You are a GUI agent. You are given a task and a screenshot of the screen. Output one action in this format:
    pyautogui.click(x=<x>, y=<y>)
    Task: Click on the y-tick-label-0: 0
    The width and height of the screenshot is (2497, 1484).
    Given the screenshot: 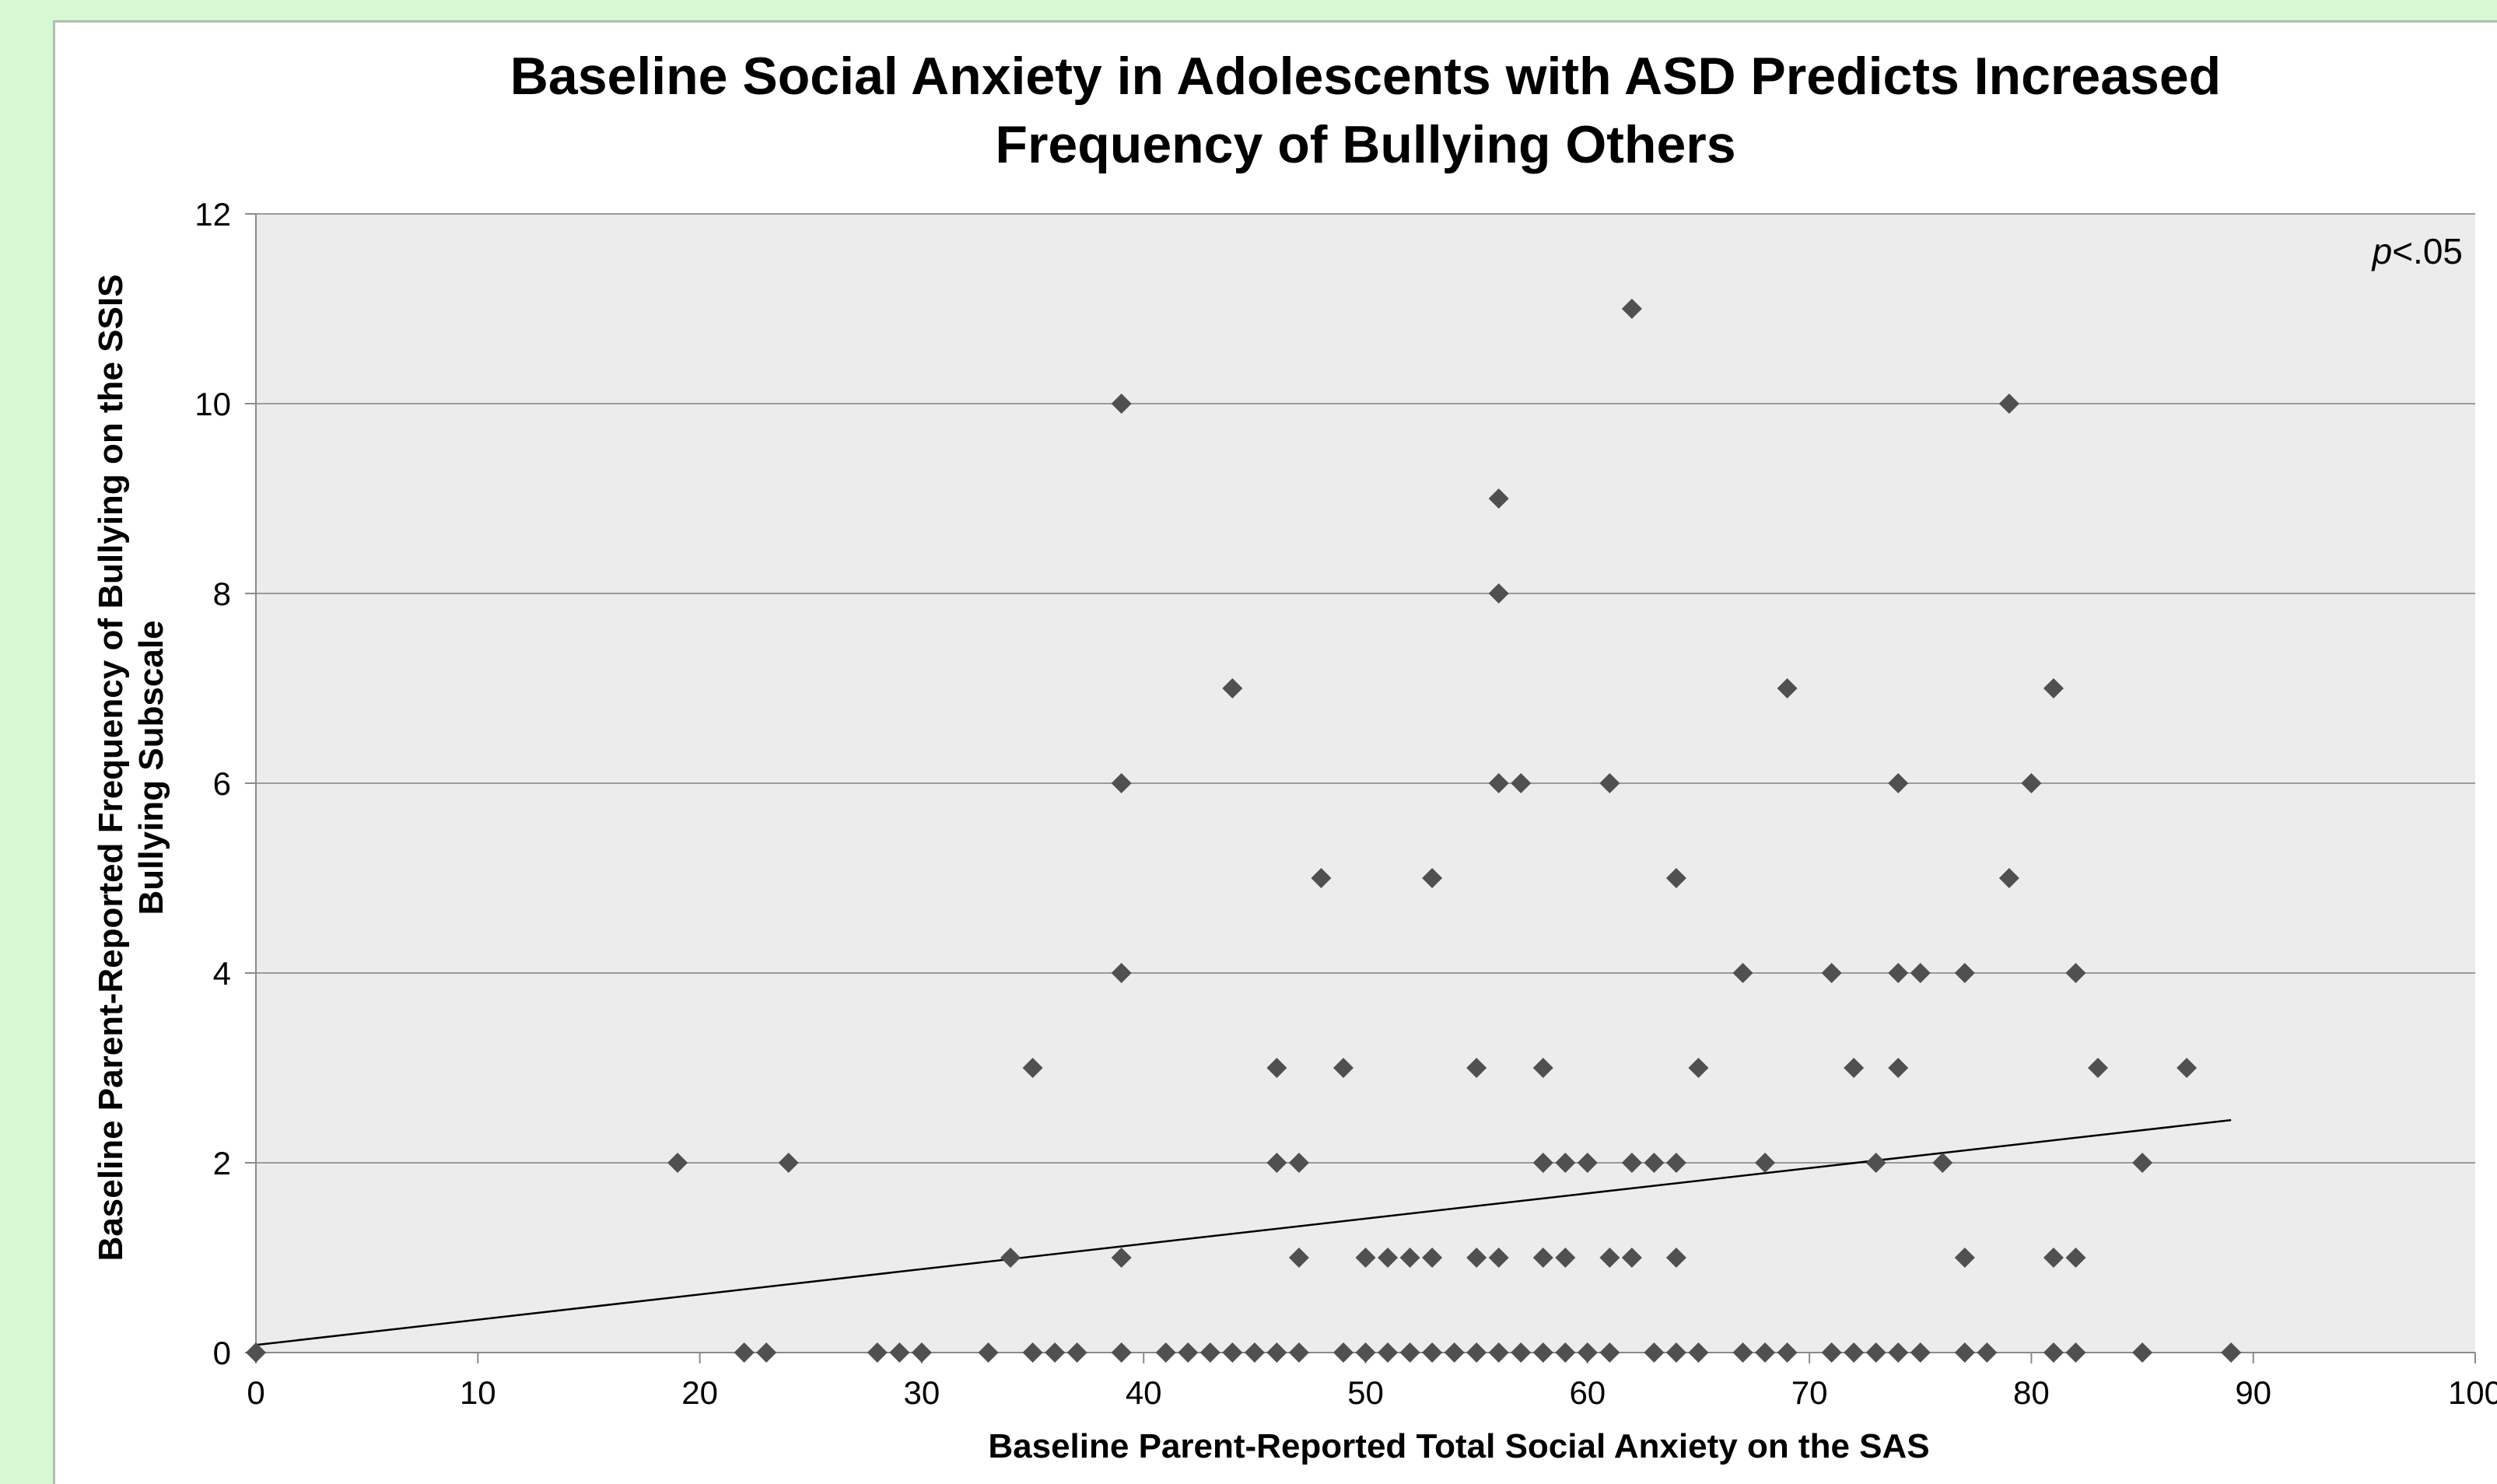 What is the action you would take?
    pyautogui.click(x=222, y=1353)
    